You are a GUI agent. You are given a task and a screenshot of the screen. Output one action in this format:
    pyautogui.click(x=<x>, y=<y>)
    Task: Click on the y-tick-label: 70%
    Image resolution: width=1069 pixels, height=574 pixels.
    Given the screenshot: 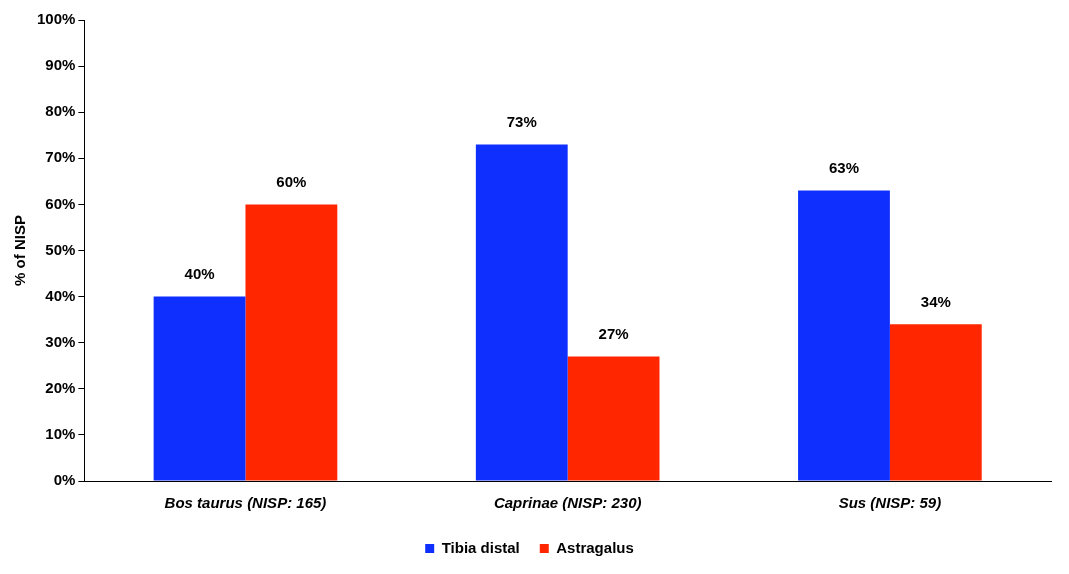 What is the action you would take?
    pyautogui.click(x=60, y=157)
    